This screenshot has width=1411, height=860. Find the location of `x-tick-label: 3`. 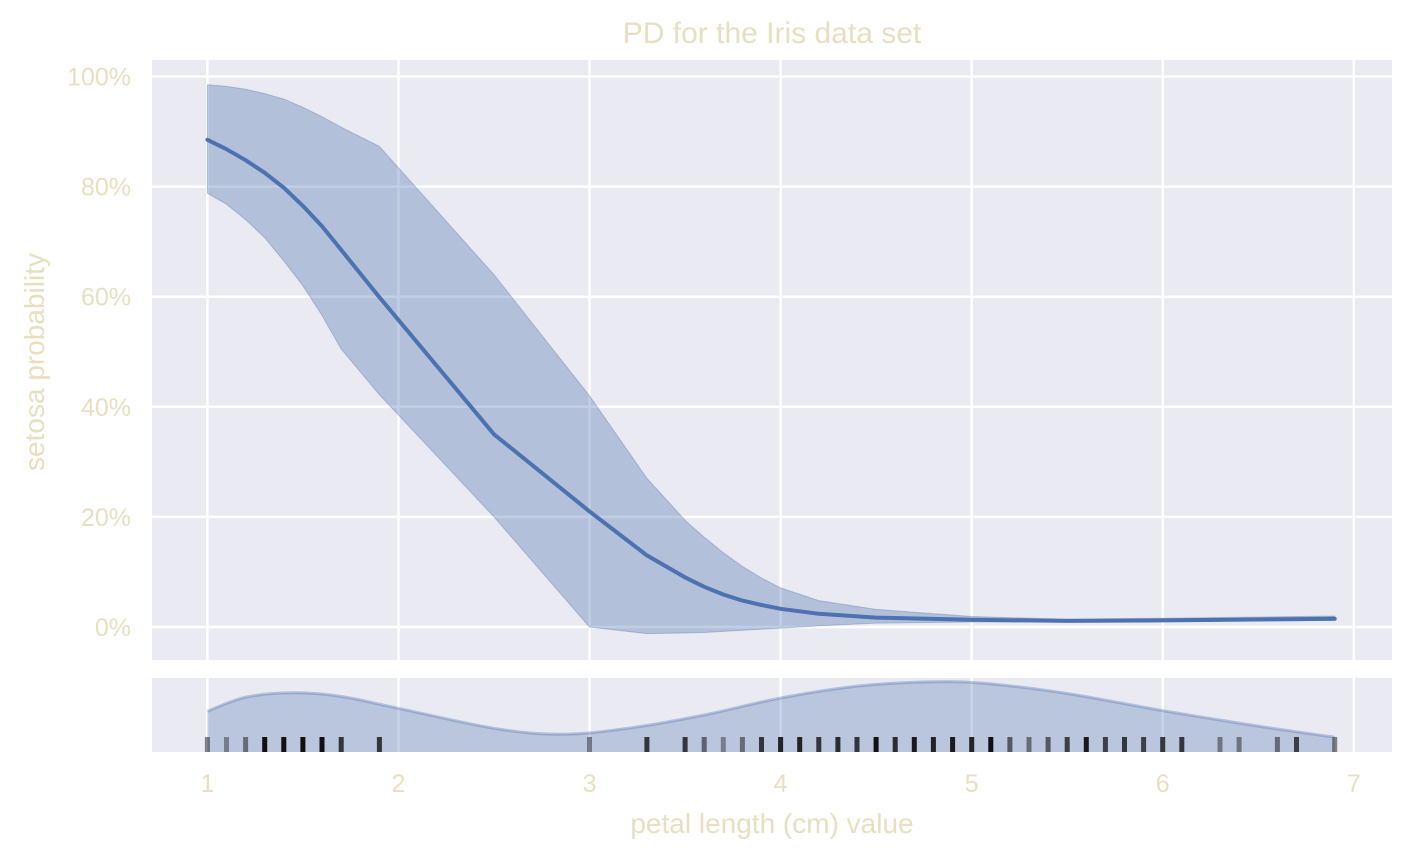

x-tick-label: 3 is located at coordinates (590, 784).